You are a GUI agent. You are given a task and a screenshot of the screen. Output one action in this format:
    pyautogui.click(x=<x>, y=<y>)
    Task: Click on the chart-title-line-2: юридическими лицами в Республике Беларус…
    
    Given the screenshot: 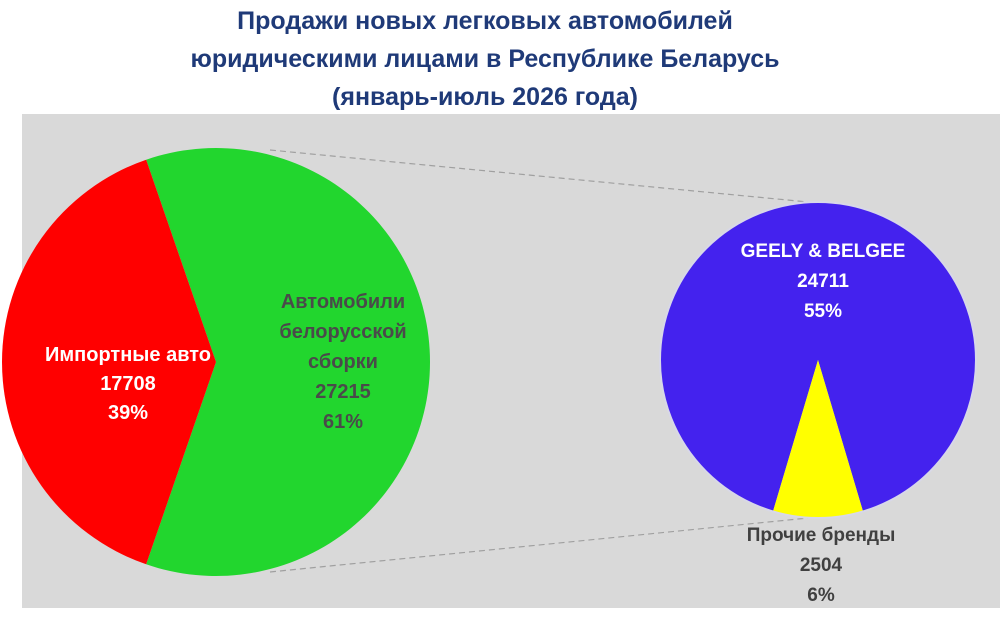 What is the action you would take?
    pyautogui.click(x=485, y=59)
    